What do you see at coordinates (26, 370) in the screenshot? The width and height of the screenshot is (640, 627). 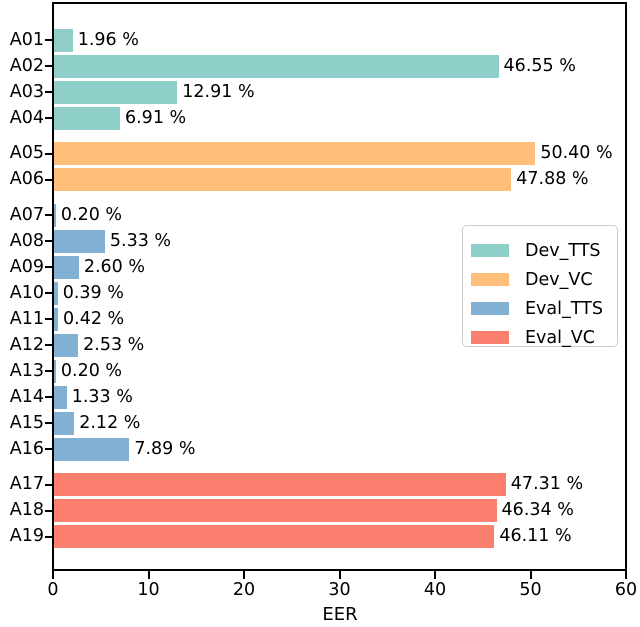 I see `y-tick-label-A13: A13` at bounding box center [26, 370].